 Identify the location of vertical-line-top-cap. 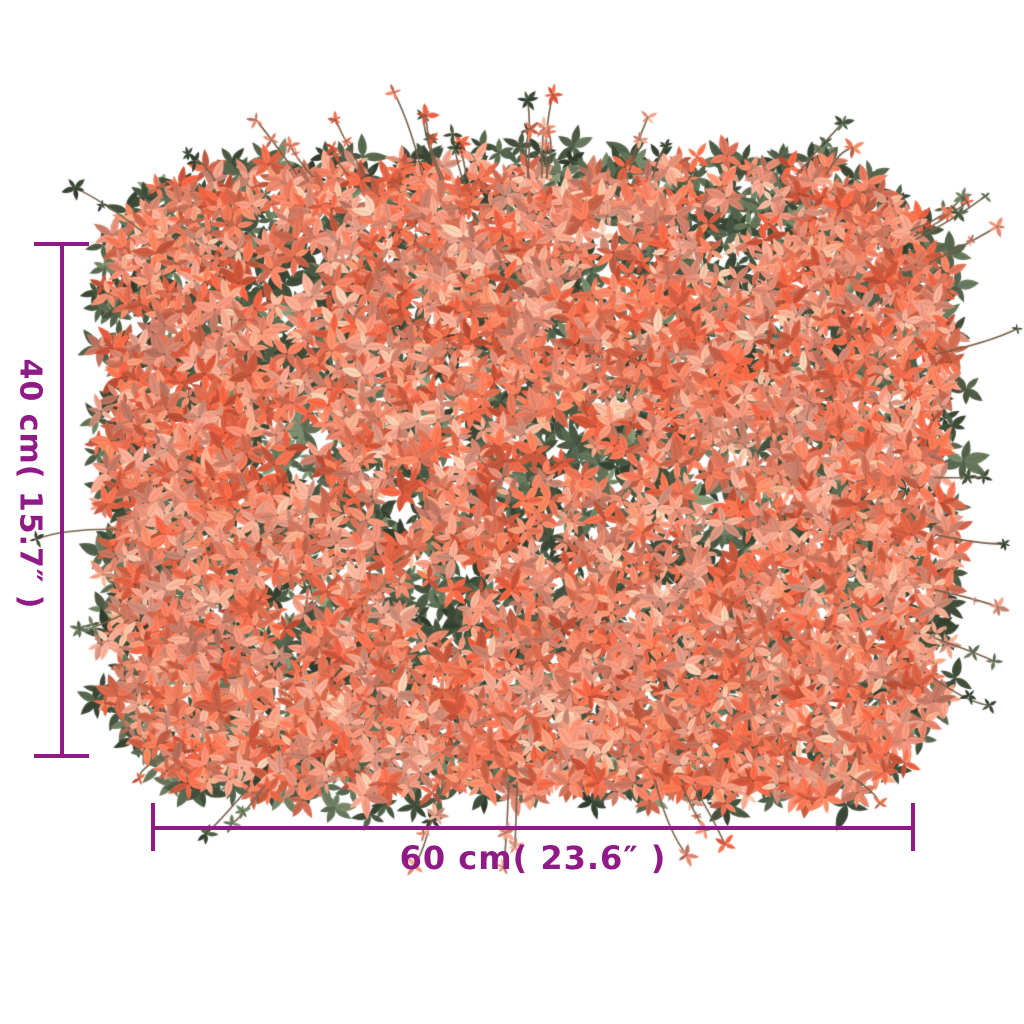
(61, 244).